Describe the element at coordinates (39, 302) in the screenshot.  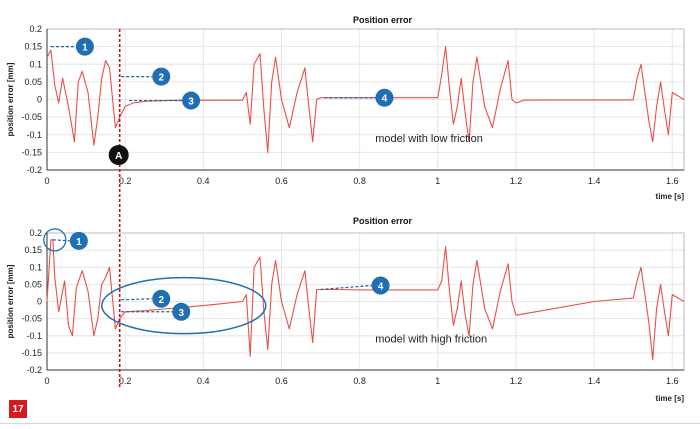
I see `panel2-y-tick-label: 0` at that location.